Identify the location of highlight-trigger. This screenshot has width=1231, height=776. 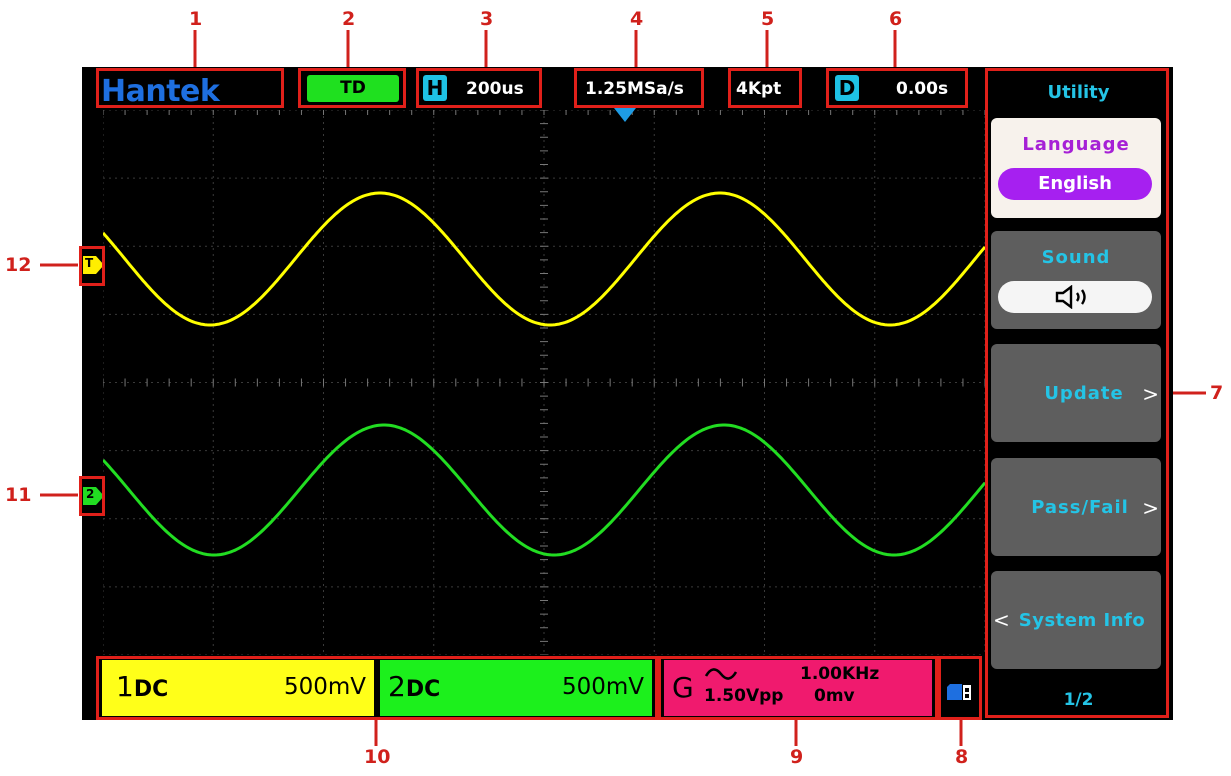
(352, 88).